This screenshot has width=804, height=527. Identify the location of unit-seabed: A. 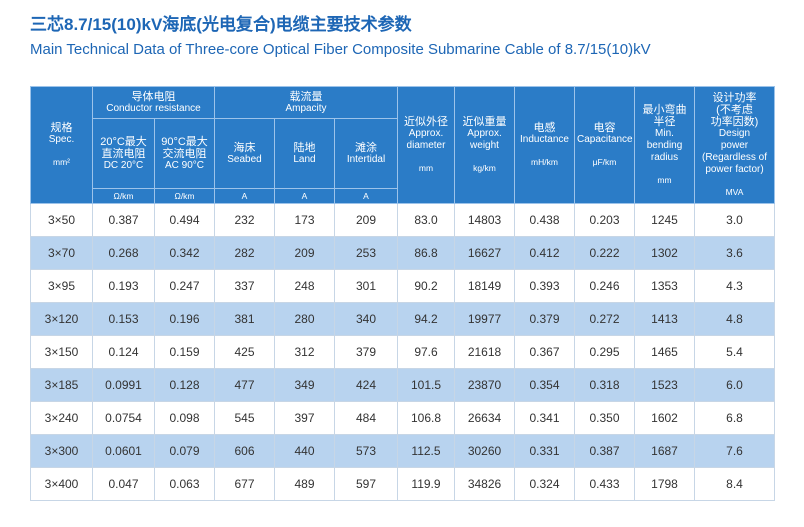
(244, 196).